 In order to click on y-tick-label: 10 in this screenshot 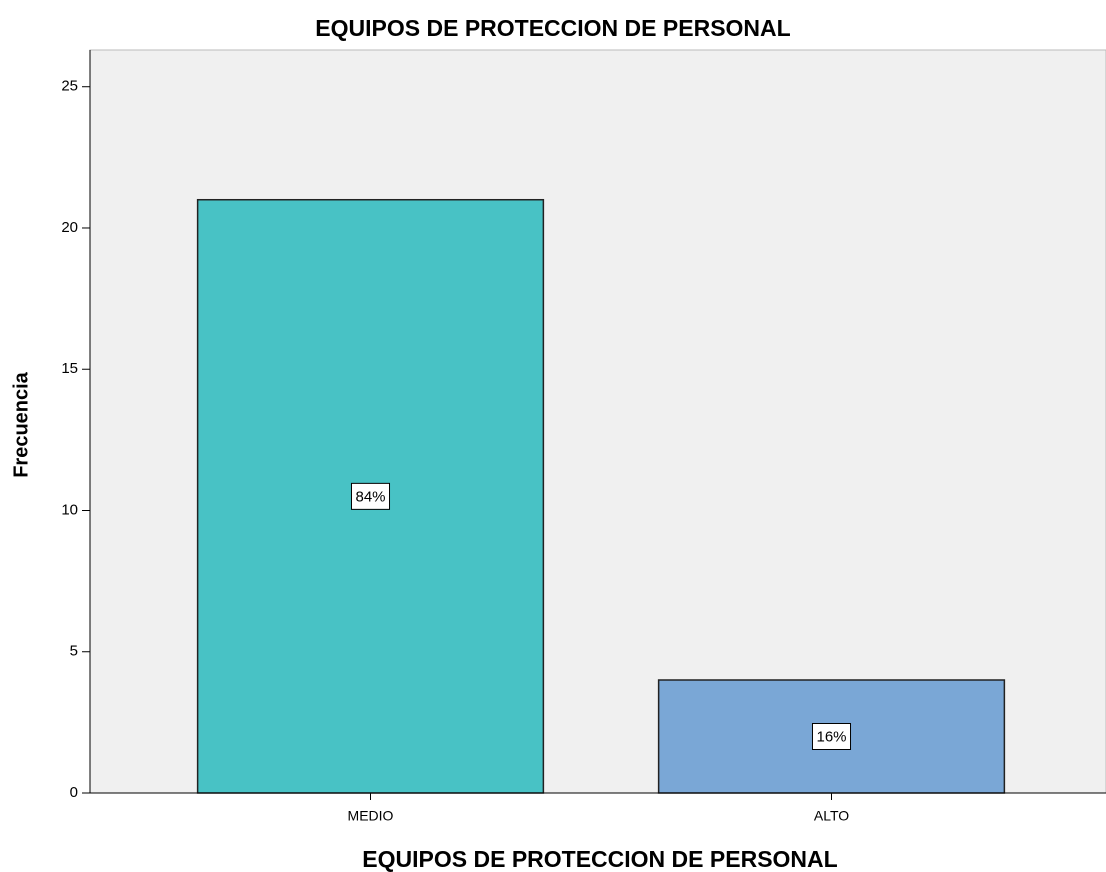, I will do `click(69, 509)`.